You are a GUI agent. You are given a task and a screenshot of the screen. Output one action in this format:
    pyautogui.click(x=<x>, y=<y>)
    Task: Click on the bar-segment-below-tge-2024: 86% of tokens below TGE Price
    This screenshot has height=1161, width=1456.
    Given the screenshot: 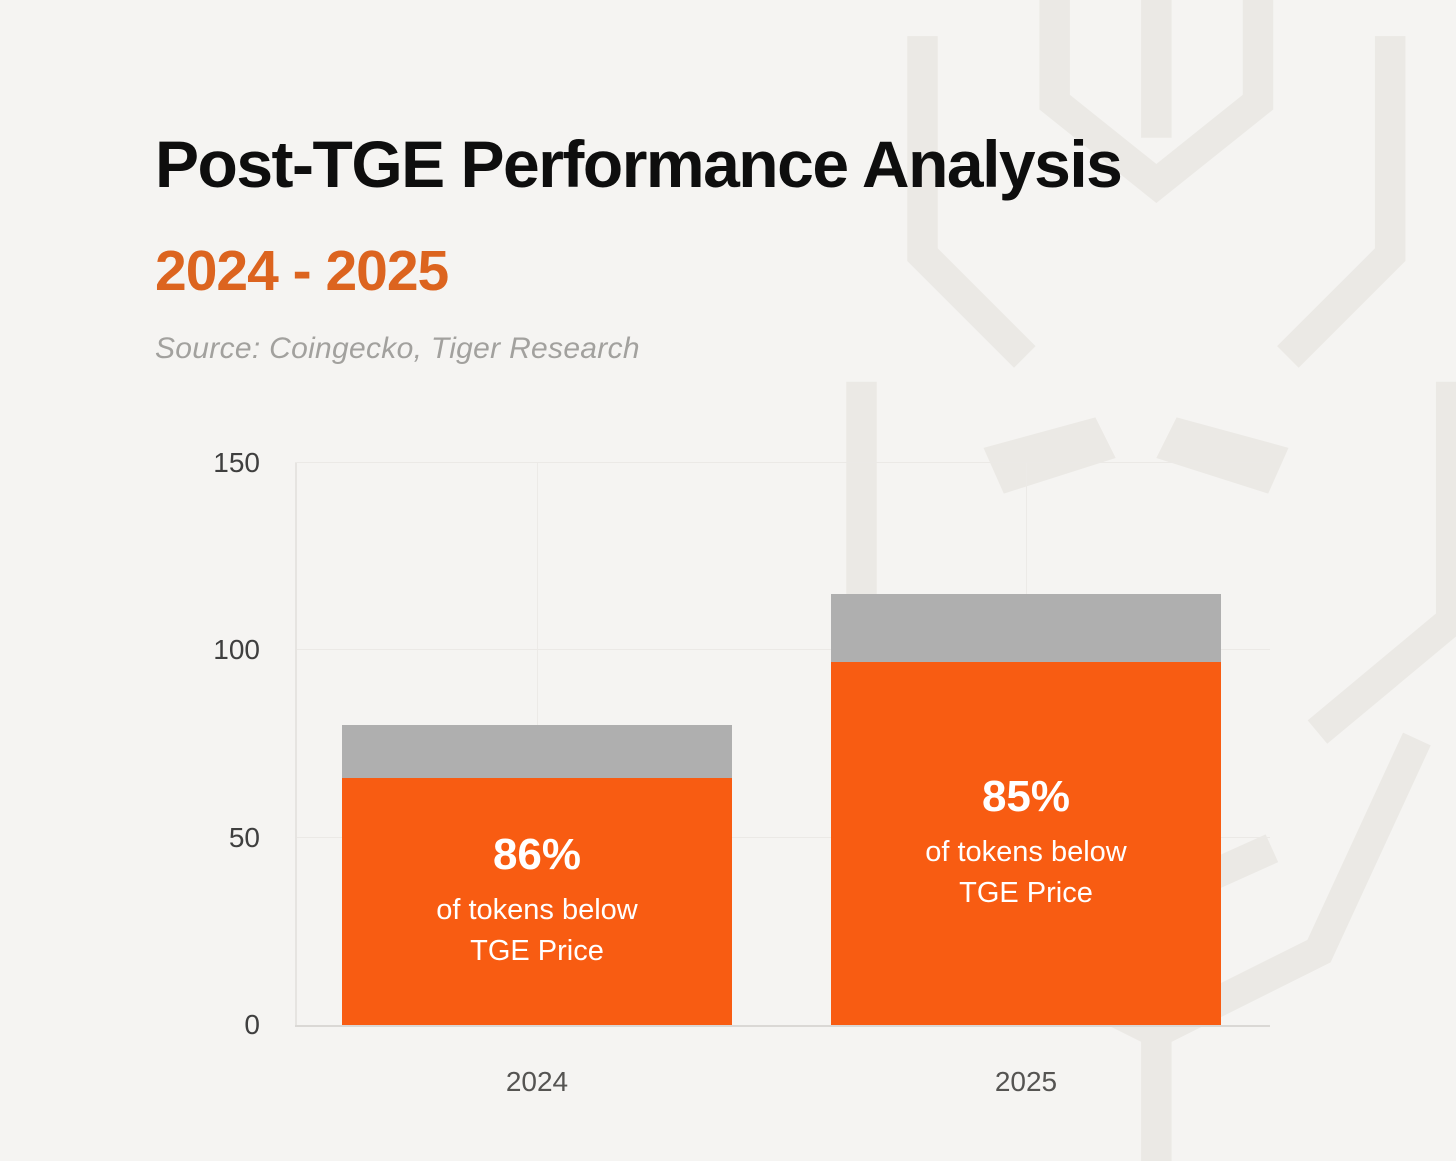 What is the action you would take?
    pyautogui.click(x=537, y=901)
    